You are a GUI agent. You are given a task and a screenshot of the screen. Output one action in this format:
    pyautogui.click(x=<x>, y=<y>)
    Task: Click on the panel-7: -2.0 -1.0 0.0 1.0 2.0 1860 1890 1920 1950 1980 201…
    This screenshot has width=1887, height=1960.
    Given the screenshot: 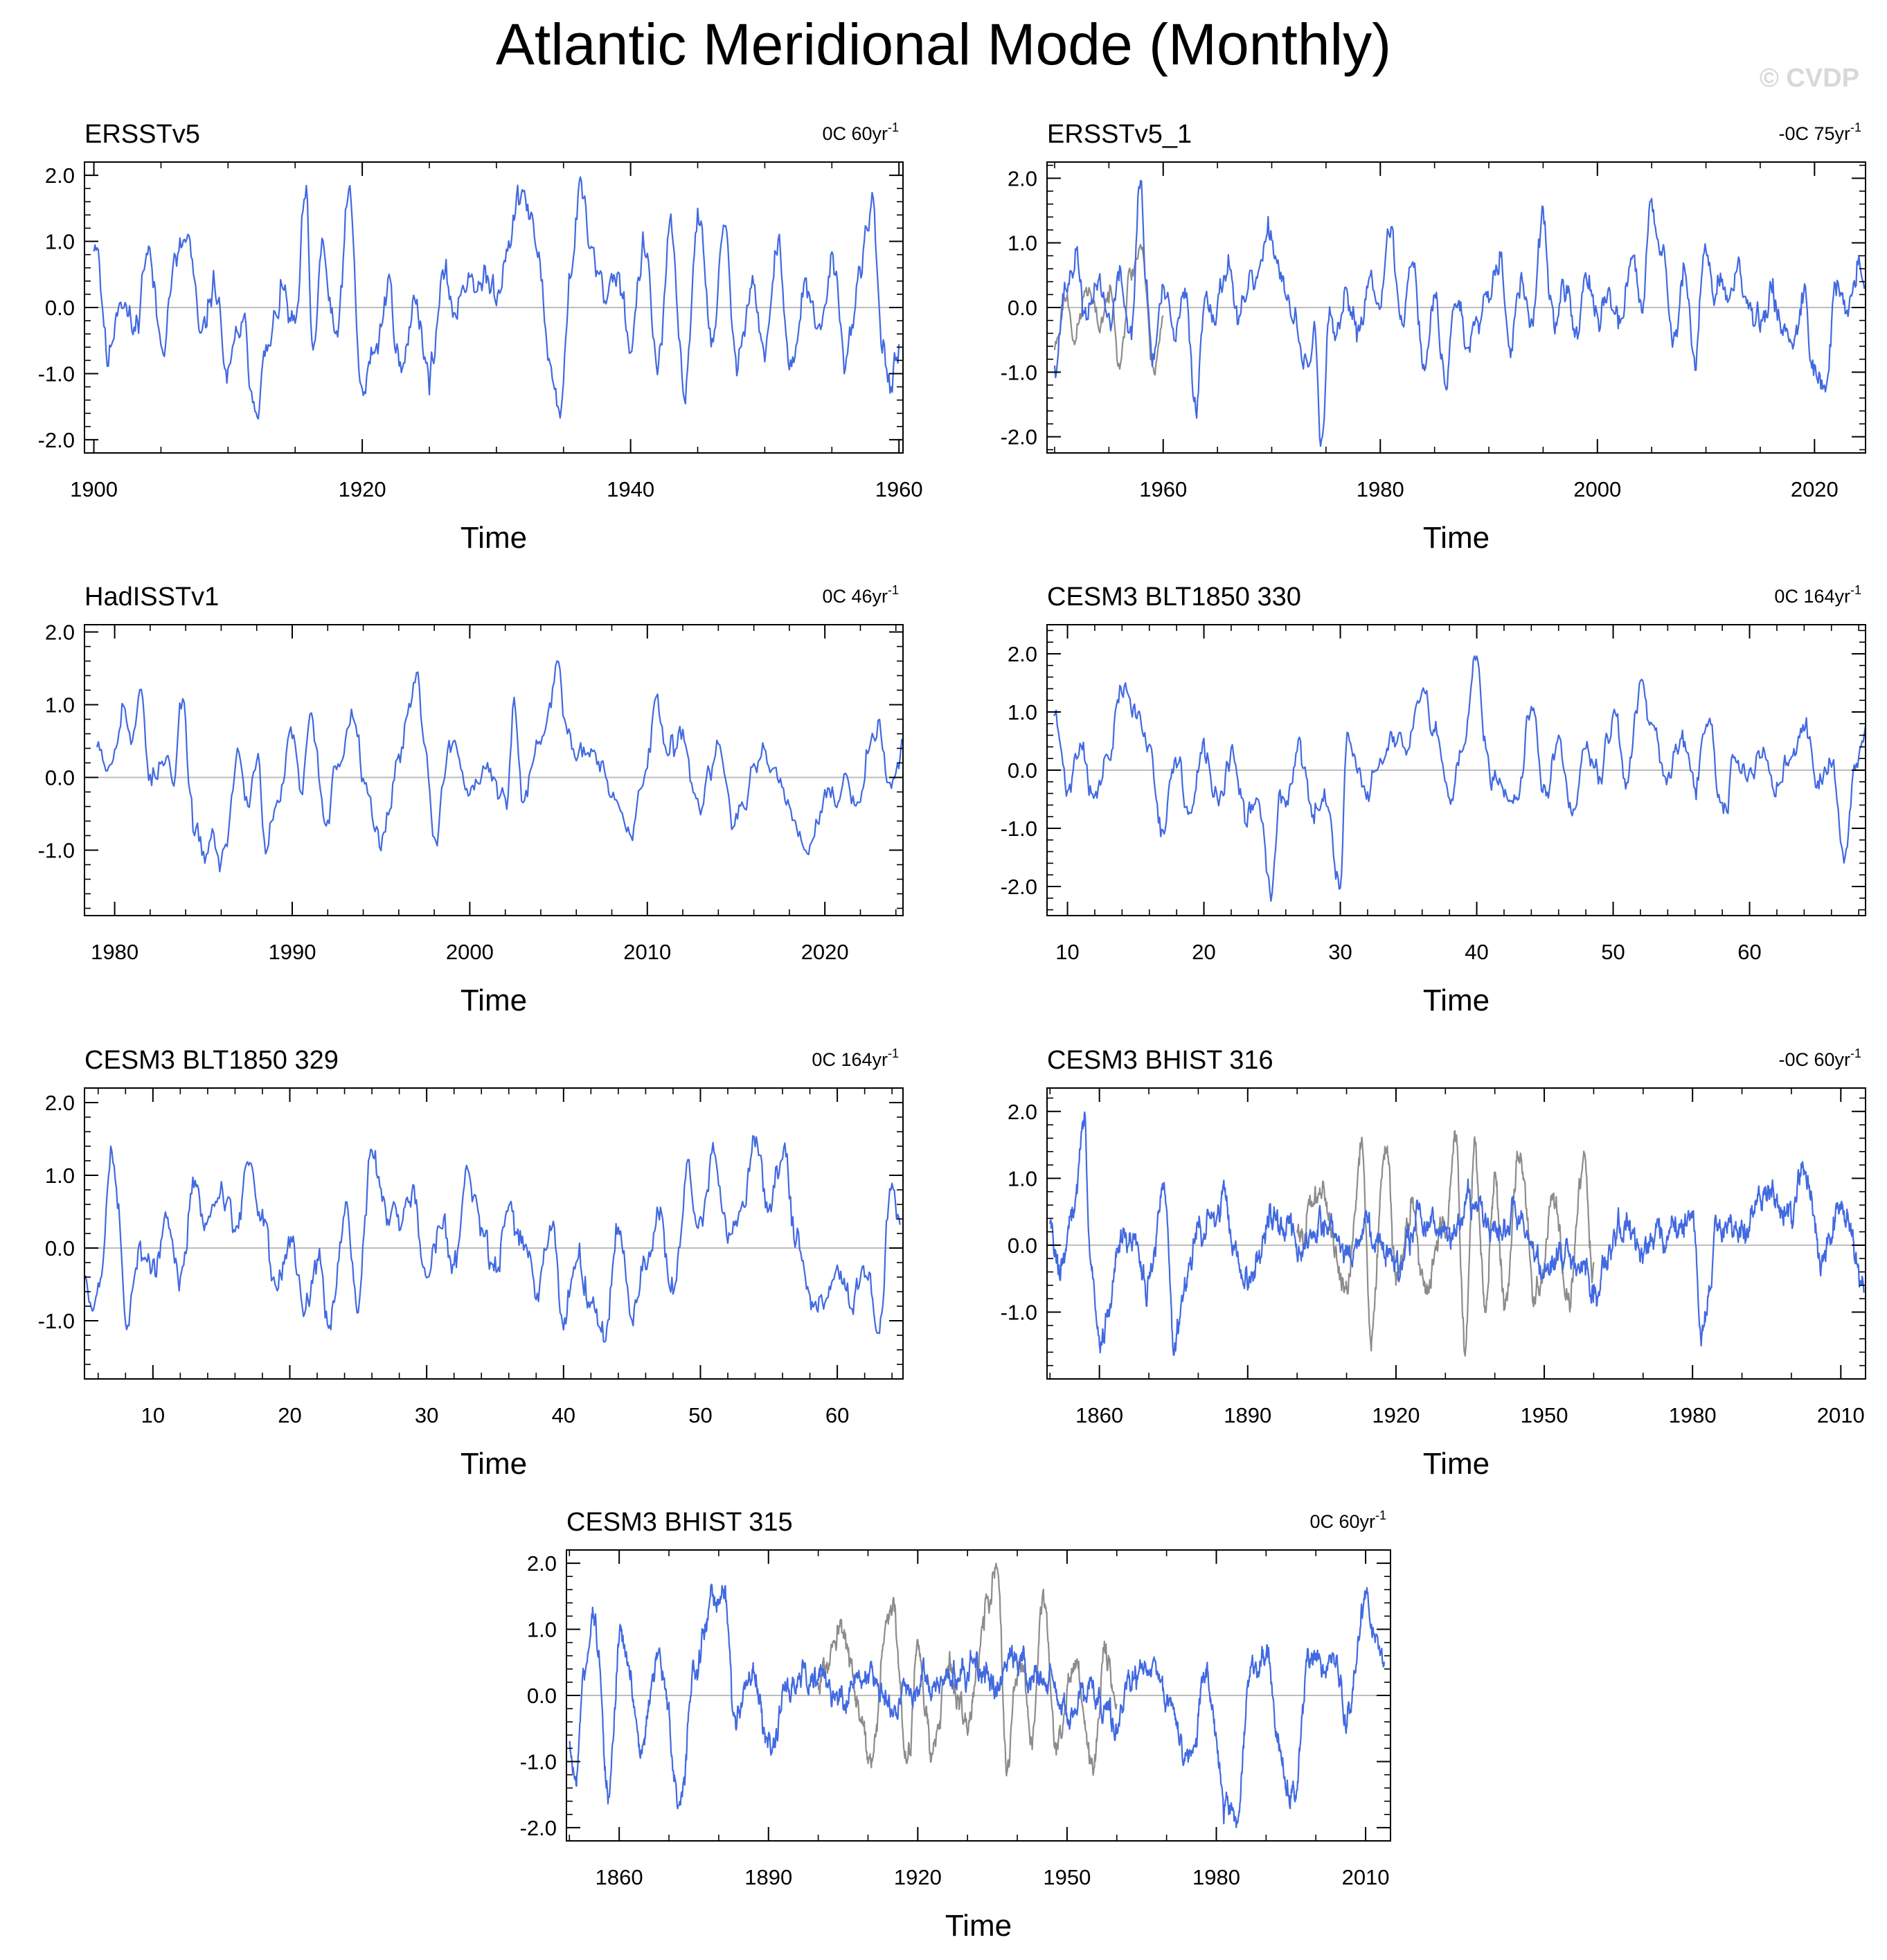 What is the action you would take?
    pyautogui.click(x=956, y=1726)
    